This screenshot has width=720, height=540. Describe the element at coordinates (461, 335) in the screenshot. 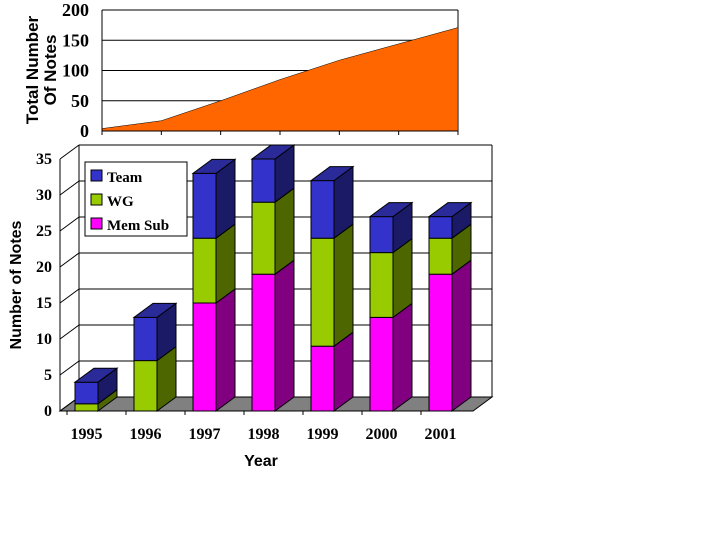

I see `bar-side-mem-sub-2001` at that location.